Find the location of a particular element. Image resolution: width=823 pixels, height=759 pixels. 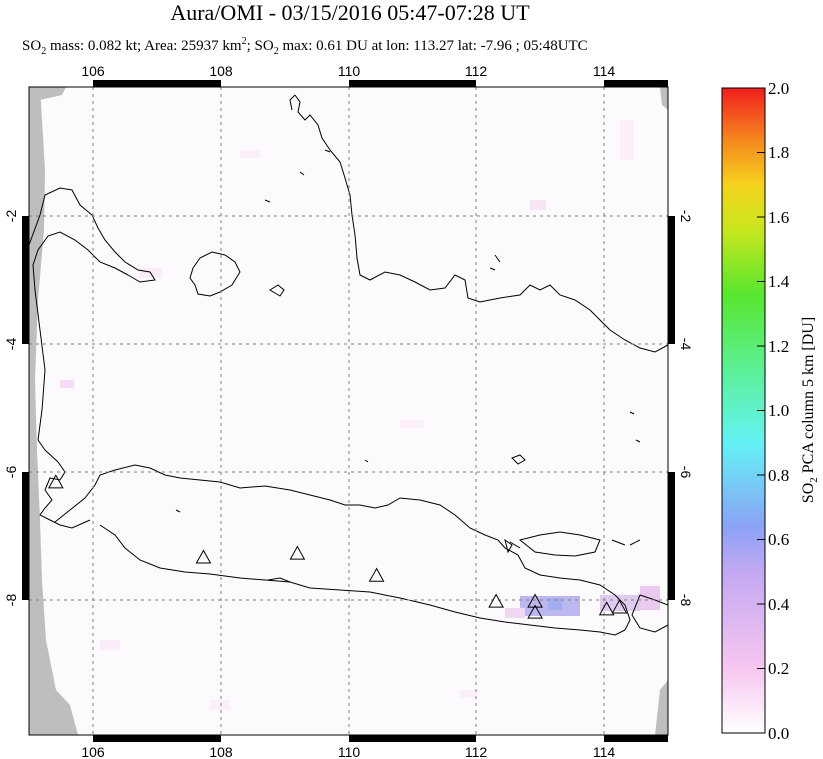

colorbar-tick-label: 2.0 is located at coordinates (778, 88).